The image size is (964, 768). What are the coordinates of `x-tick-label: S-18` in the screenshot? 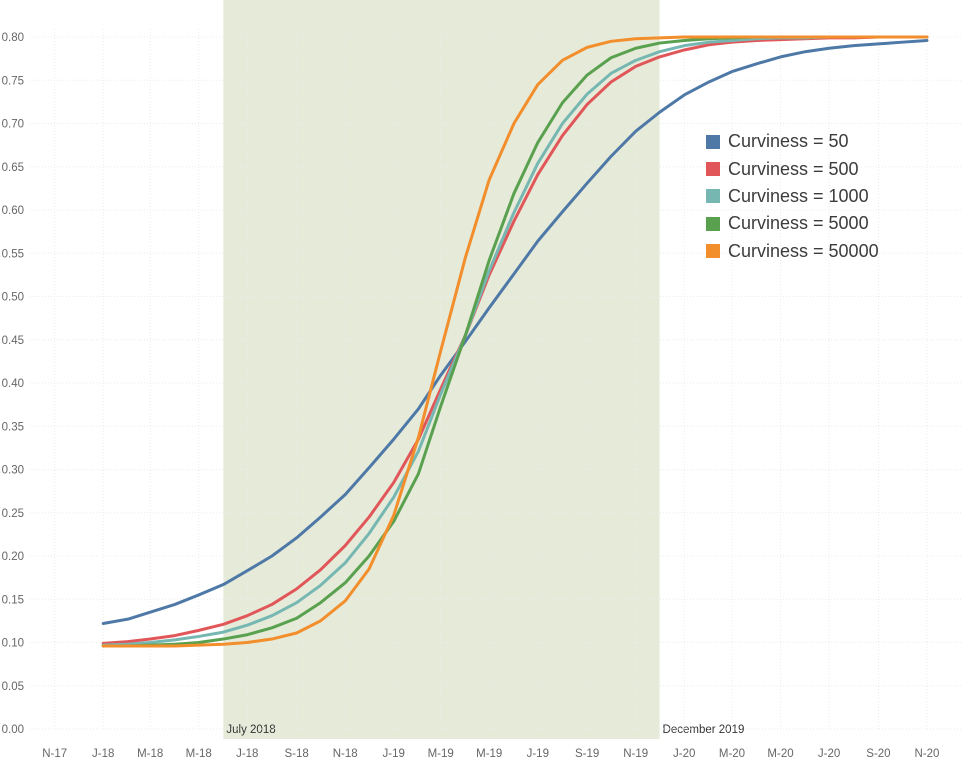 It's located at (296, 754).